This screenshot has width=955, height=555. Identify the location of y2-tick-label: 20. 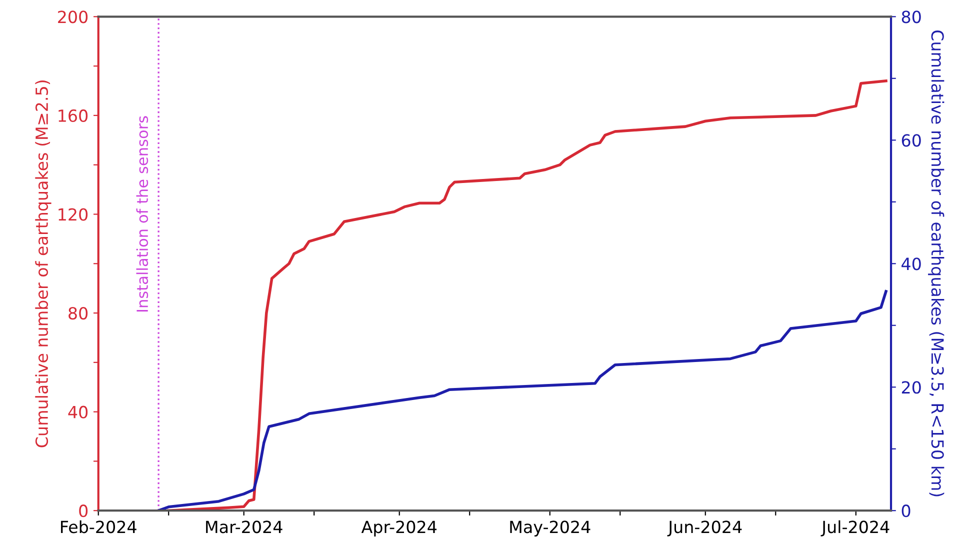
(911, 387).